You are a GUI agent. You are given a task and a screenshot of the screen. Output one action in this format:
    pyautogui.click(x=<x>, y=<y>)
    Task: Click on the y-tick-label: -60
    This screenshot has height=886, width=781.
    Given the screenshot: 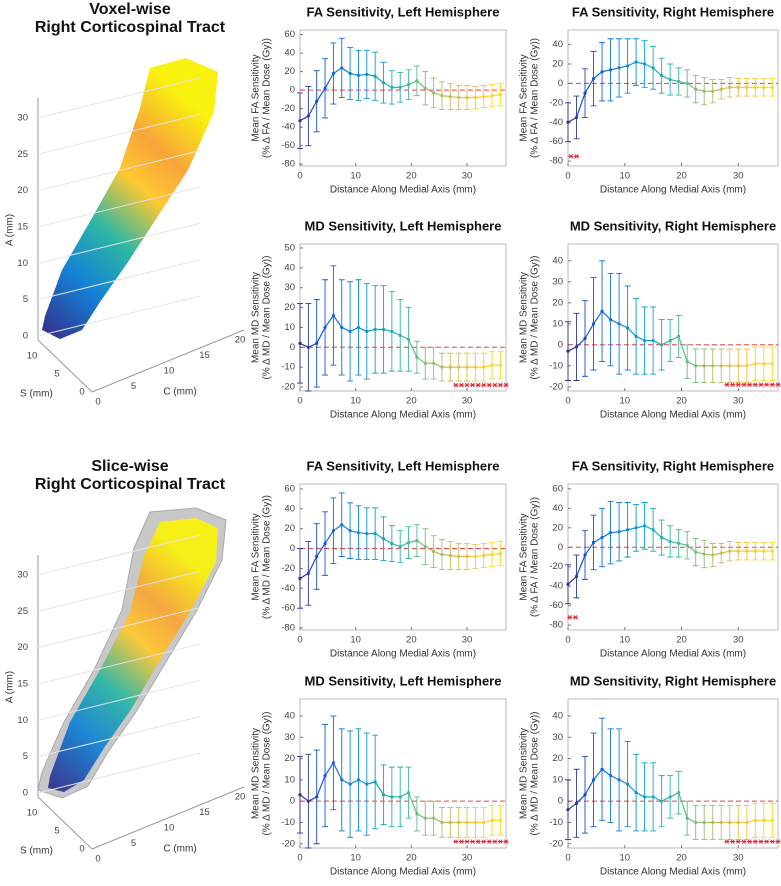 What is the action you would take?
    pyautogui.click(x=288, y=145)
    